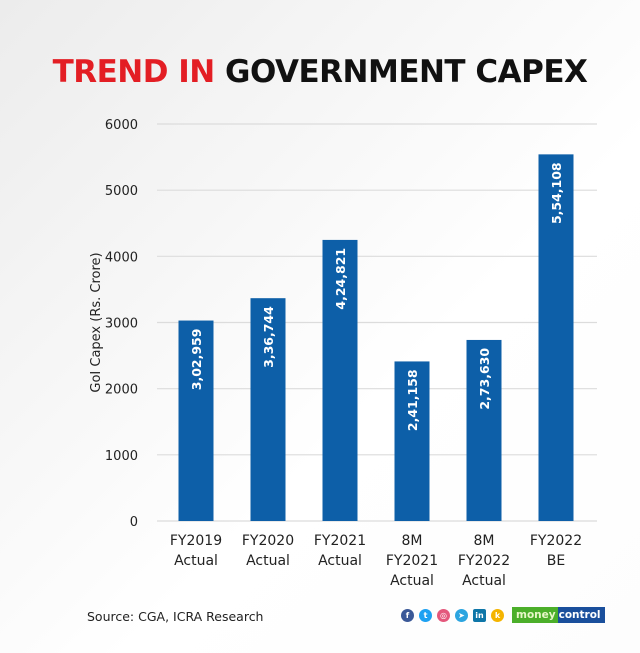 Image resolution: width=640 pixels, height=653 pixels. I want to click on logo-part-control: control, so click(581, 615).